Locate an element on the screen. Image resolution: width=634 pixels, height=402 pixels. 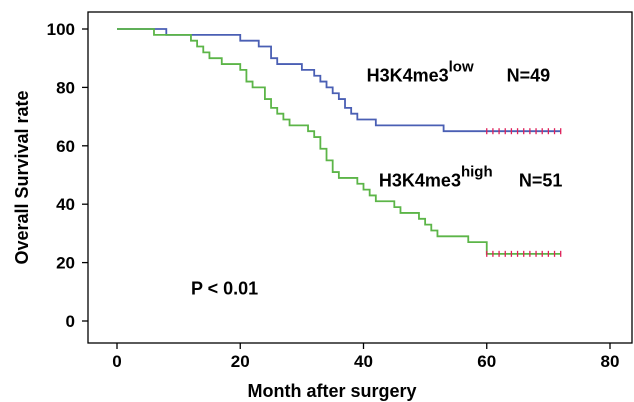
x-tick-label: 40 is located at coordinates (363, 361).